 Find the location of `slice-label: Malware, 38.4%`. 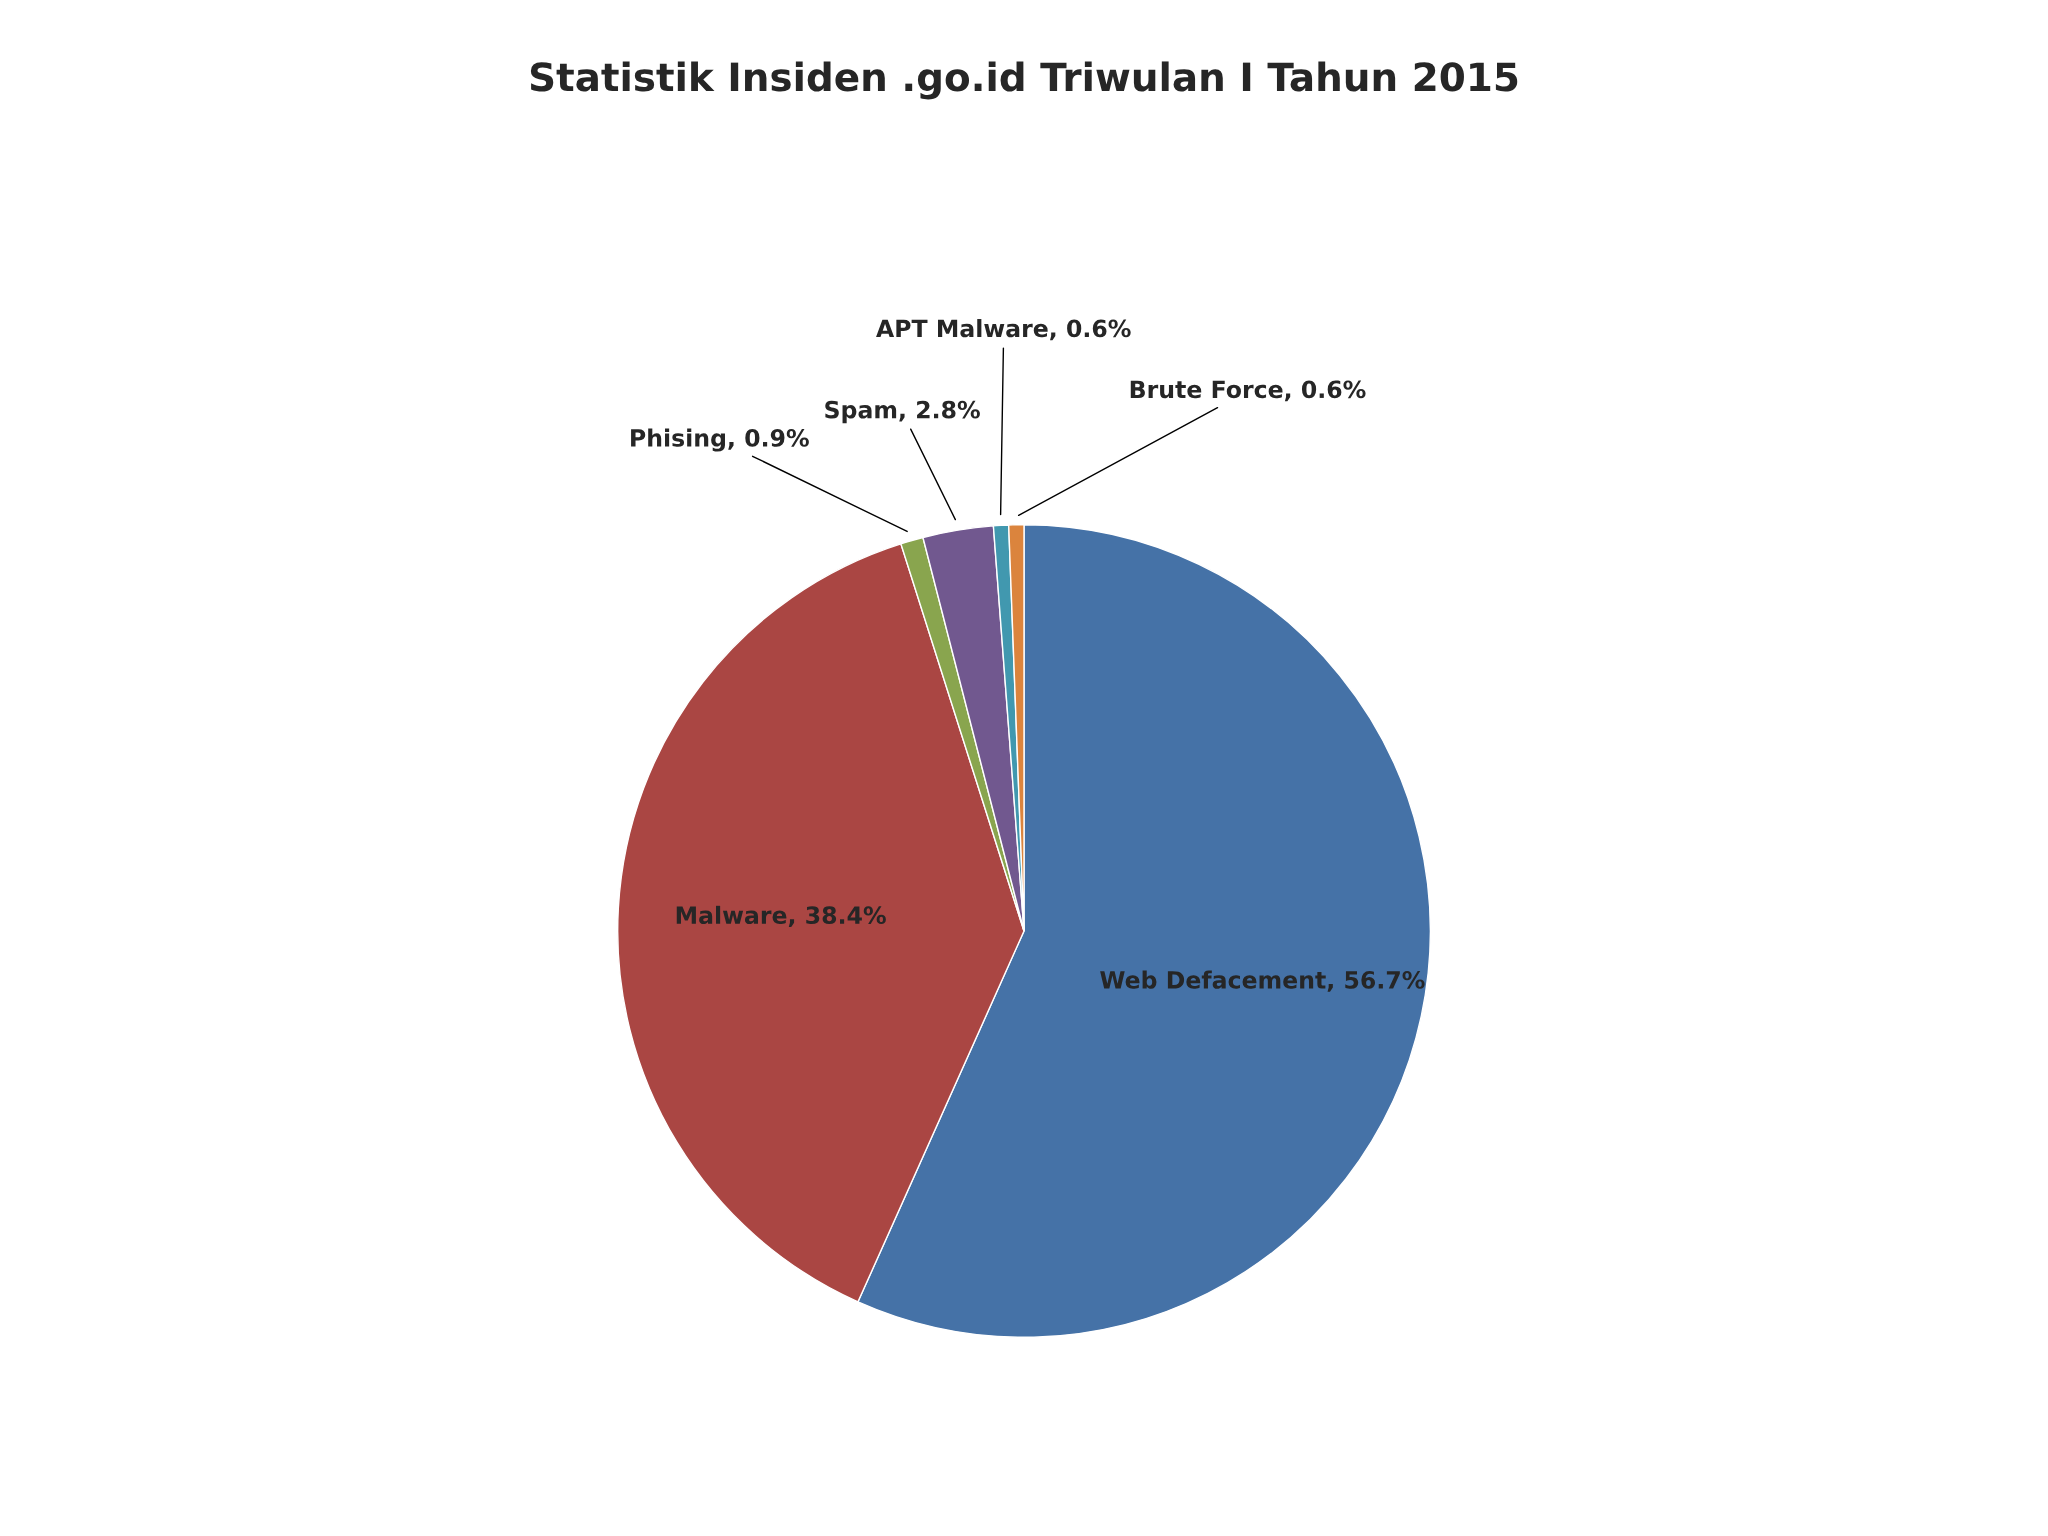

slice-label: Malware, 38.4% is located at coordinates (781, 916).